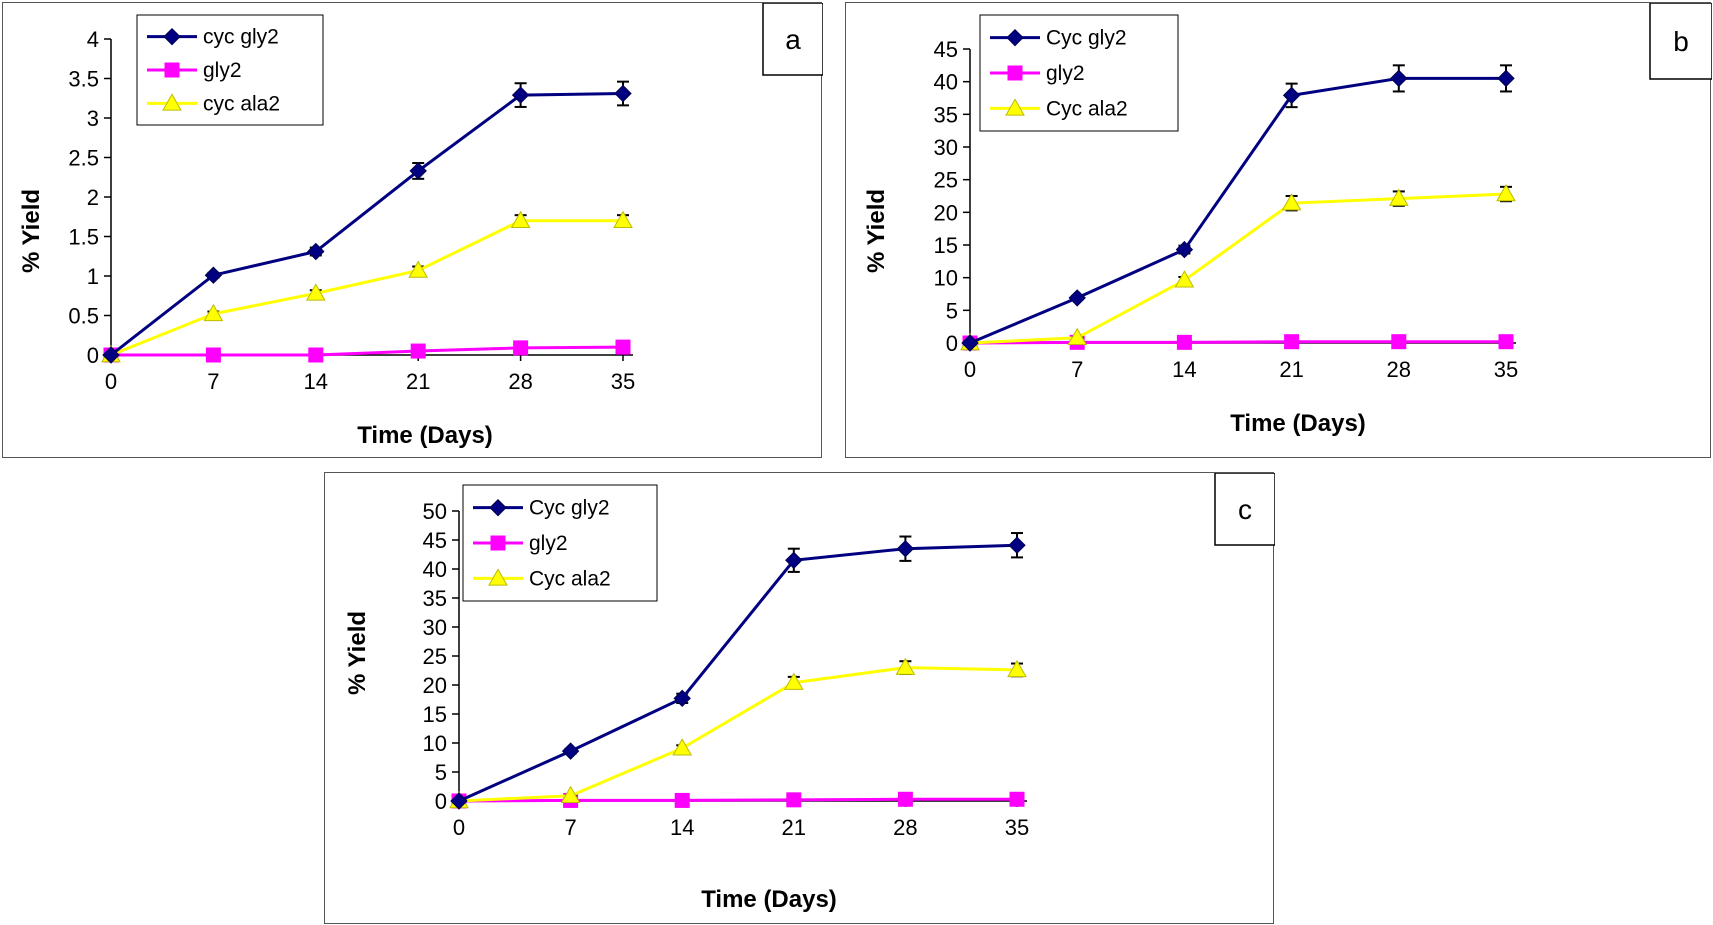  What do you see at coordinates (548, 543) in the screenshot?
I see `legend-label: gly2` at bounding box center [548, 543].